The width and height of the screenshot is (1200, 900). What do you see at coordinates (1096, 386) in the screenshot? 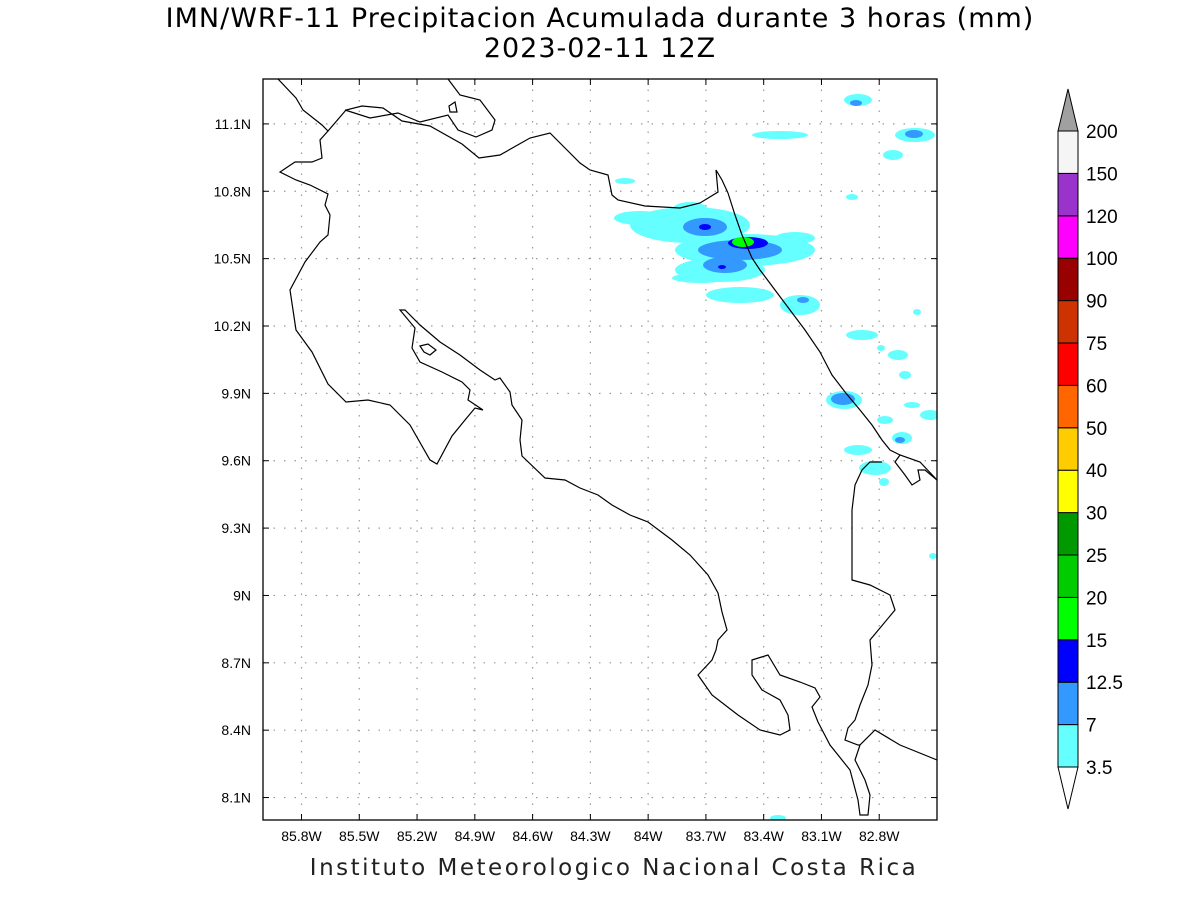
I see `colorbar-label: 60` at bounding box center [1096, 386].